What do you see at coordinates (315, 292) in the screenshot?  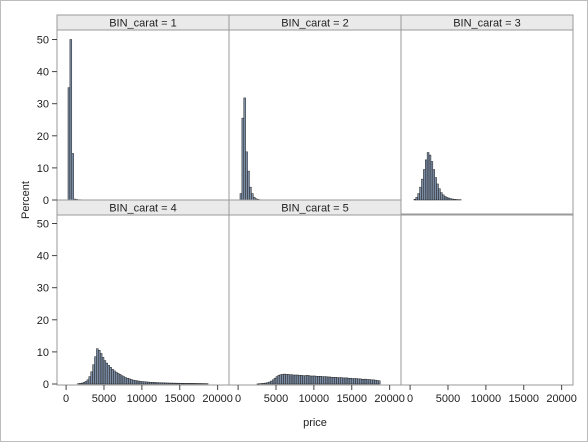 I see `panel-5: BIN_carat = 5` at bounding box center [315, 292].